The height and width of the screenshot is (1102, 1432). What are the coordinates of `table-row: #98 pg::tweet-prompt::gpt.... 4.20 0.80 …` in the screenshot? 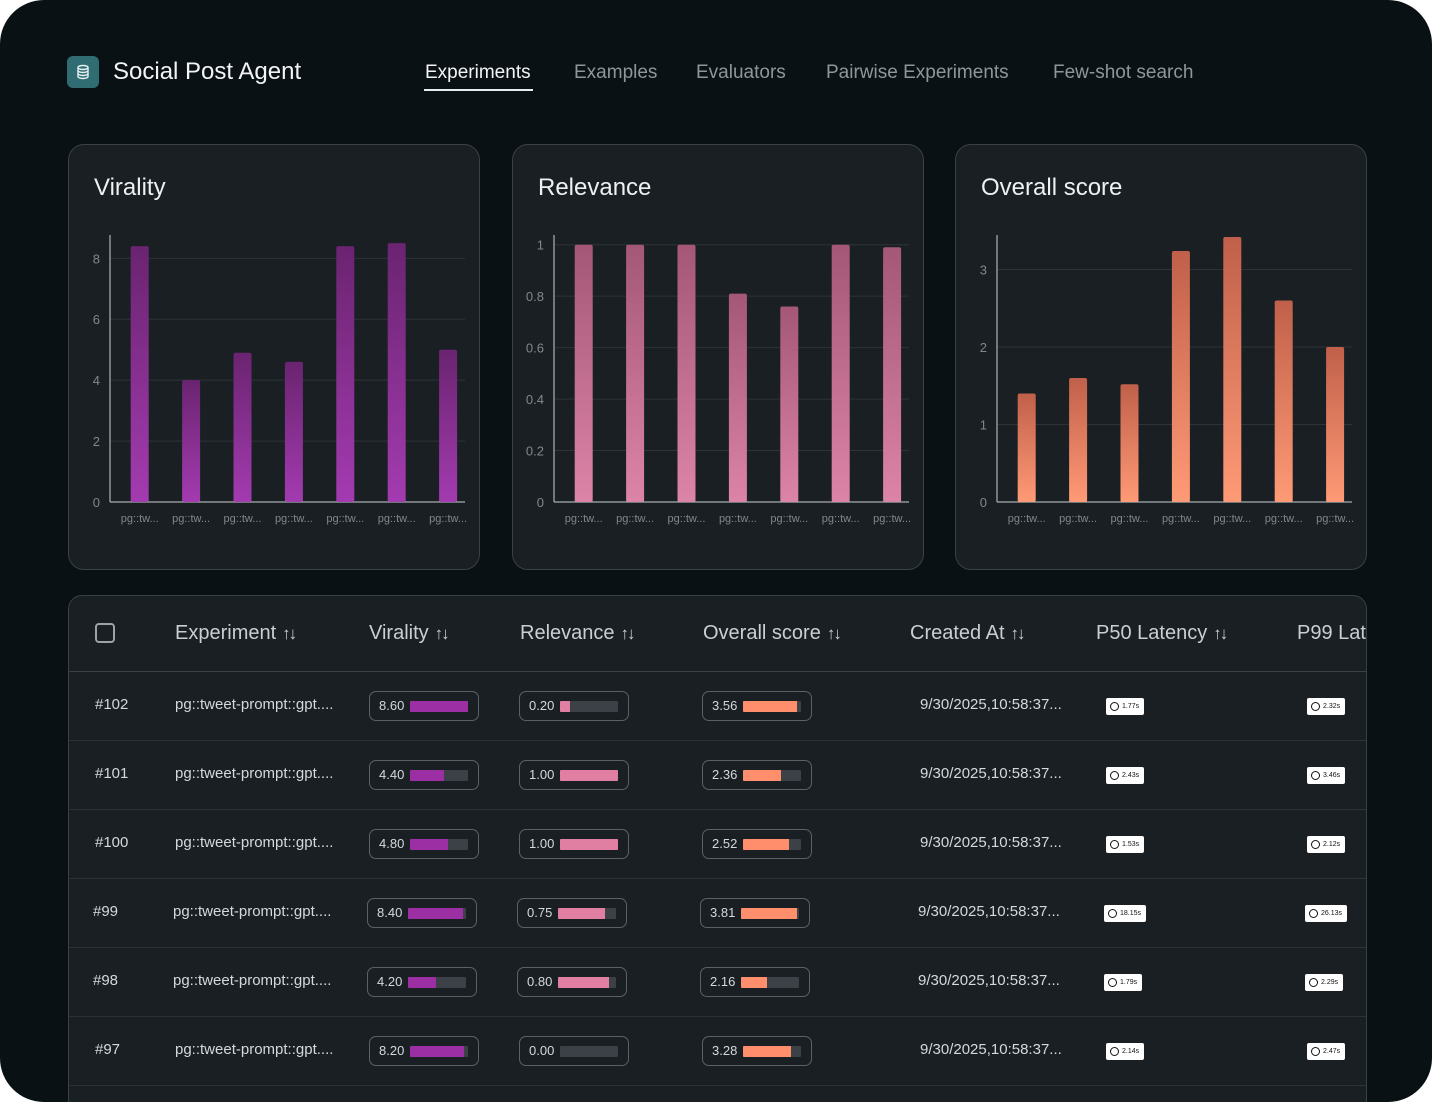 It's located at (717, 982).